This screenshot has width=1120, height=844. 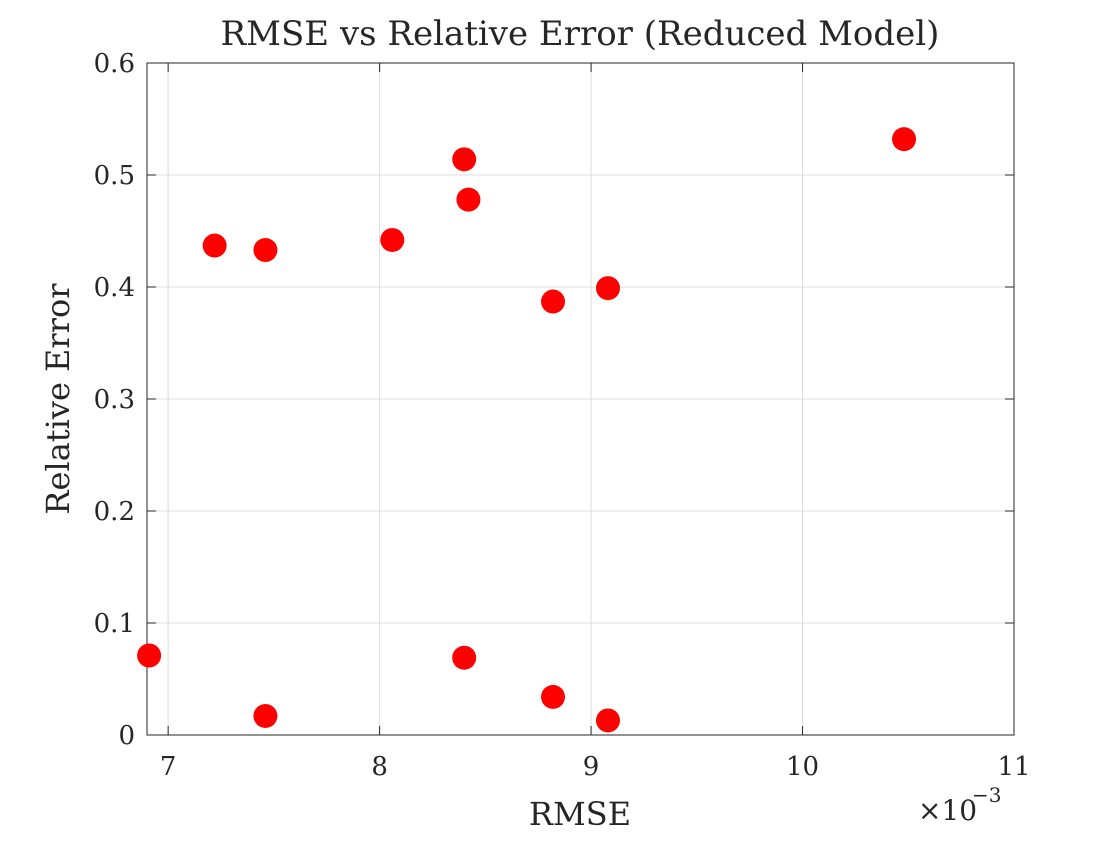 What do you see at coordinates (114, 624) in the screenshot?
I see `y-tick-label: 0.1` at bounding box center [114, 624].